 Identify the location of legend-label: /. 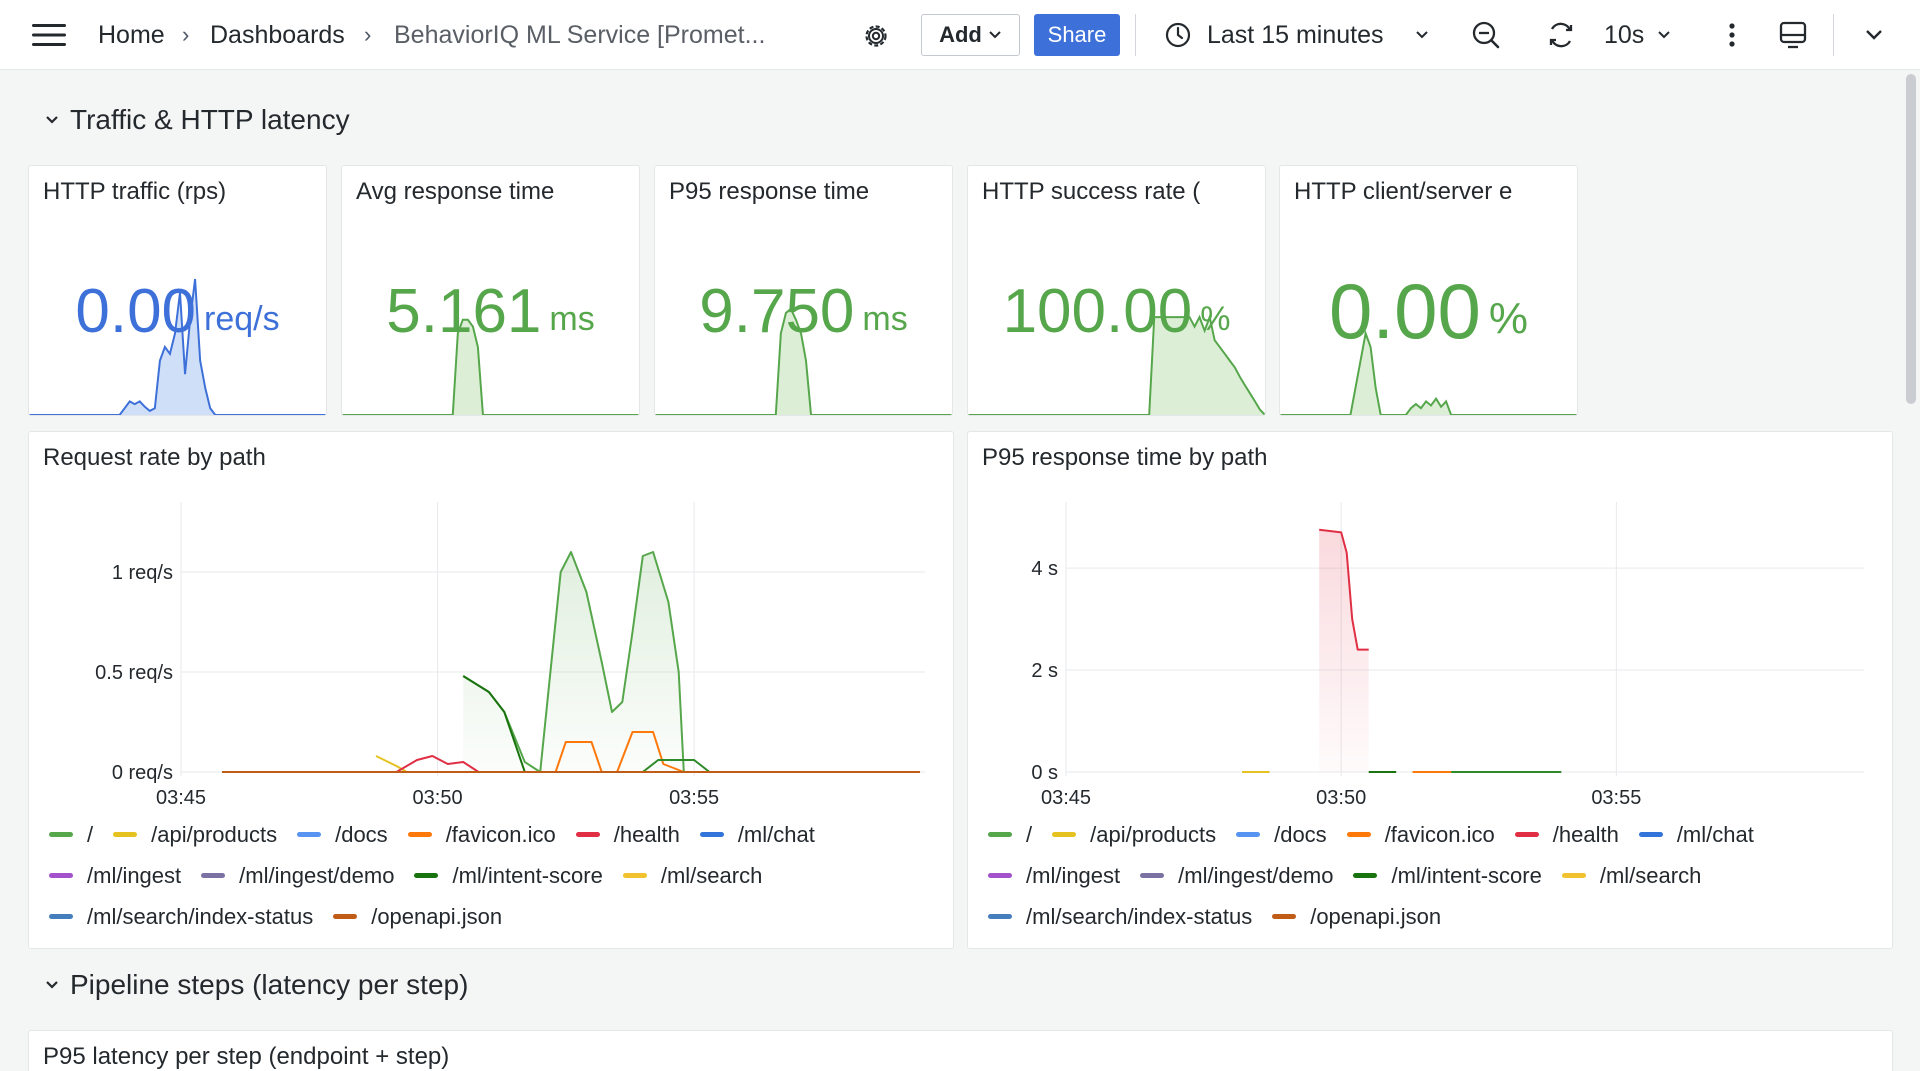
(1029, 834).